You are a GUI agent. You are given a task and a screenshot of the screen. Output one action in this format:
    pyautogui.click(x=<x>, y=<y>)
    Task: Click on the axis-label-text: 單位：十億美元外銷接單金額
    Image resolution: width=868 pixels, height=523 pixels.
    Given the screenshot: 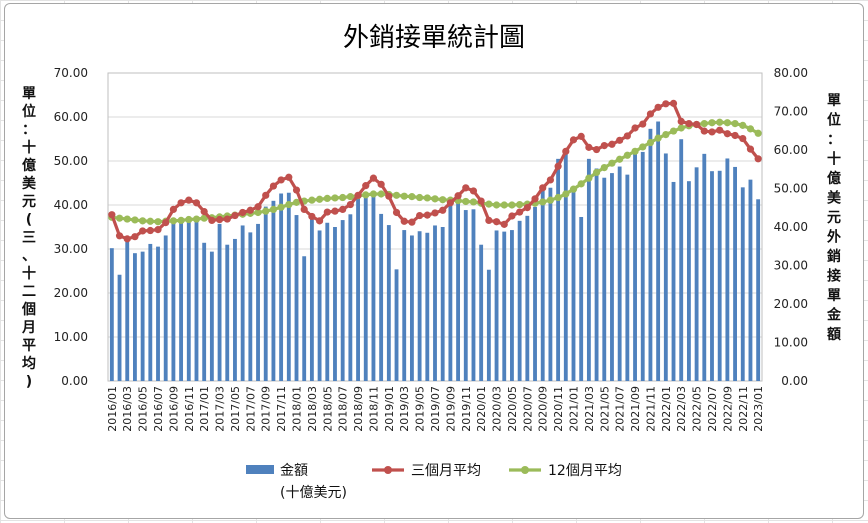 What is the action you would take?
    pyautogui.click(x=834, y=218)
    